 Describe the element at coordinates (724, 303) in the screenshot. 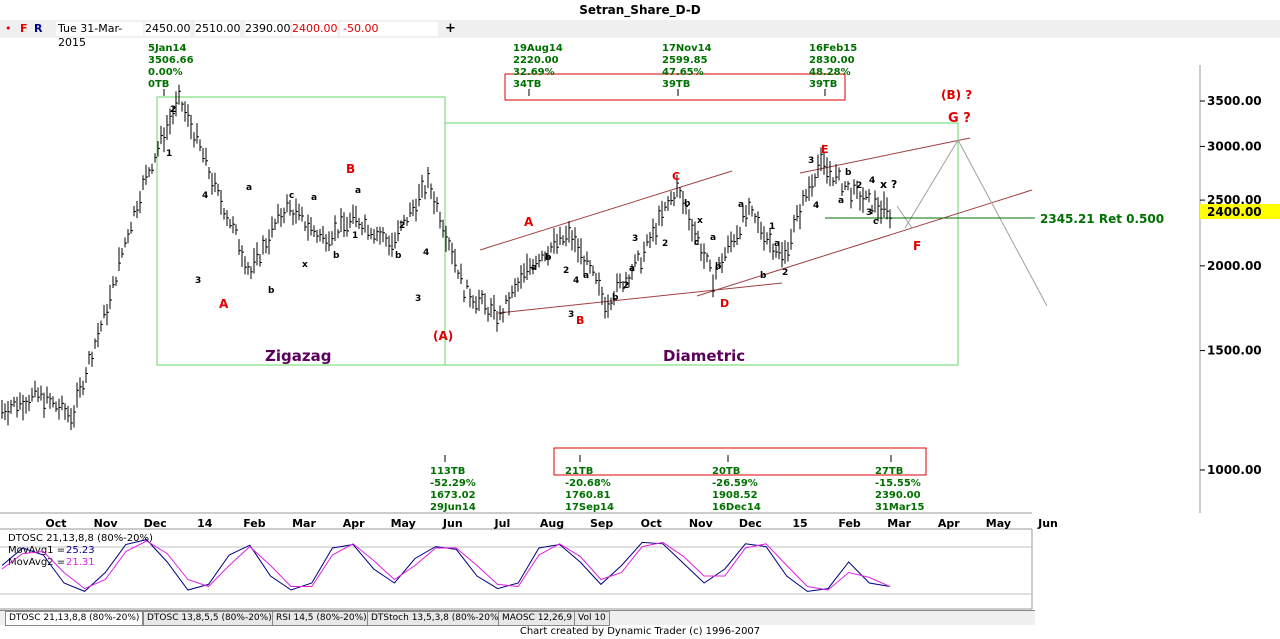

I see `diametric-wave-d: D` at that location.